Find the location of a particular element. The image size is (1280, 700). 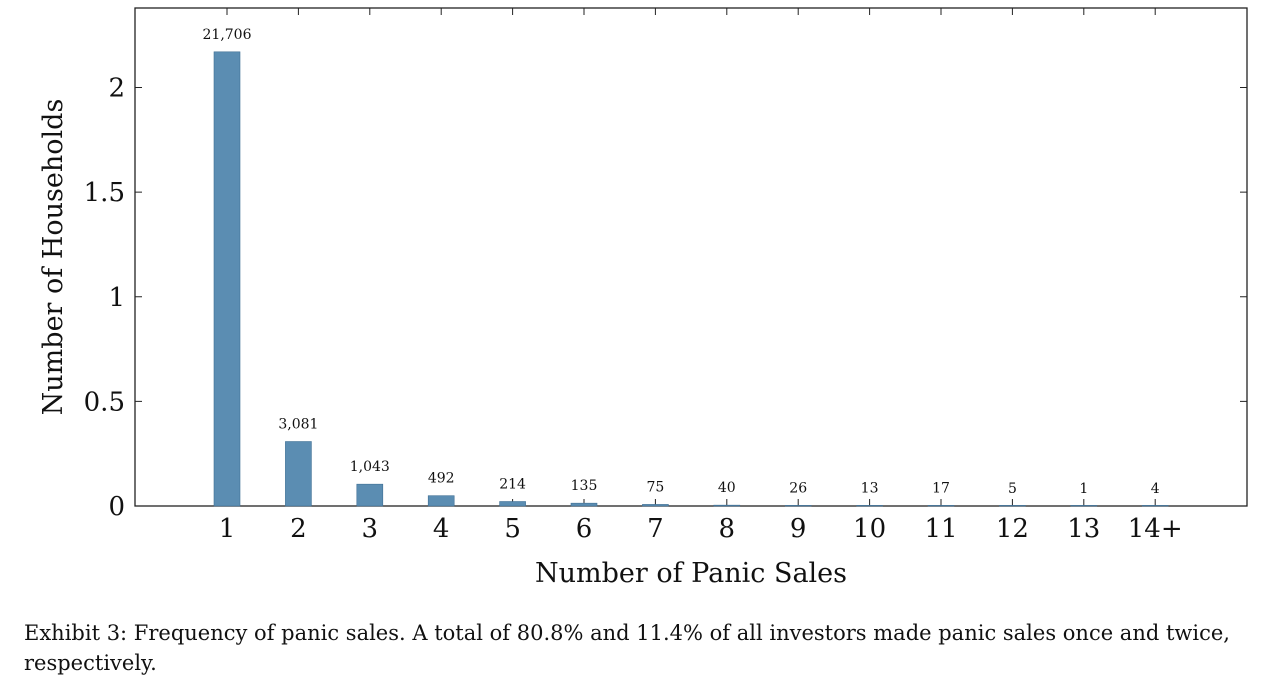

x-tick-label: 12 is located at coordinates (1012, 529).